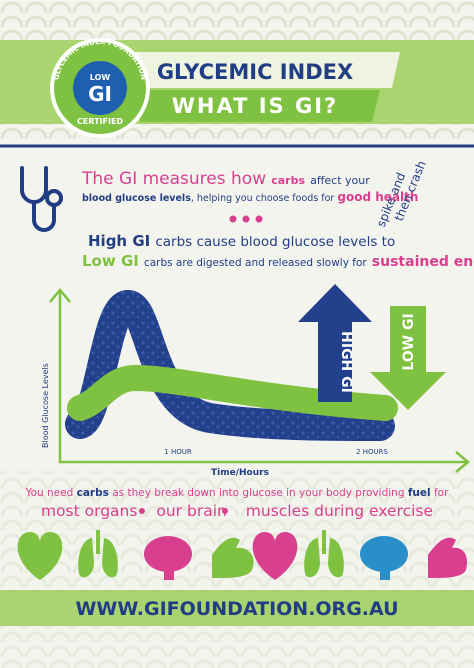 This screenshot has width=474, height=668. What do you see at coordinates (340, 180) in the screenshot?
I see `intro-affect: affect your` at bounding box center [340, 180].